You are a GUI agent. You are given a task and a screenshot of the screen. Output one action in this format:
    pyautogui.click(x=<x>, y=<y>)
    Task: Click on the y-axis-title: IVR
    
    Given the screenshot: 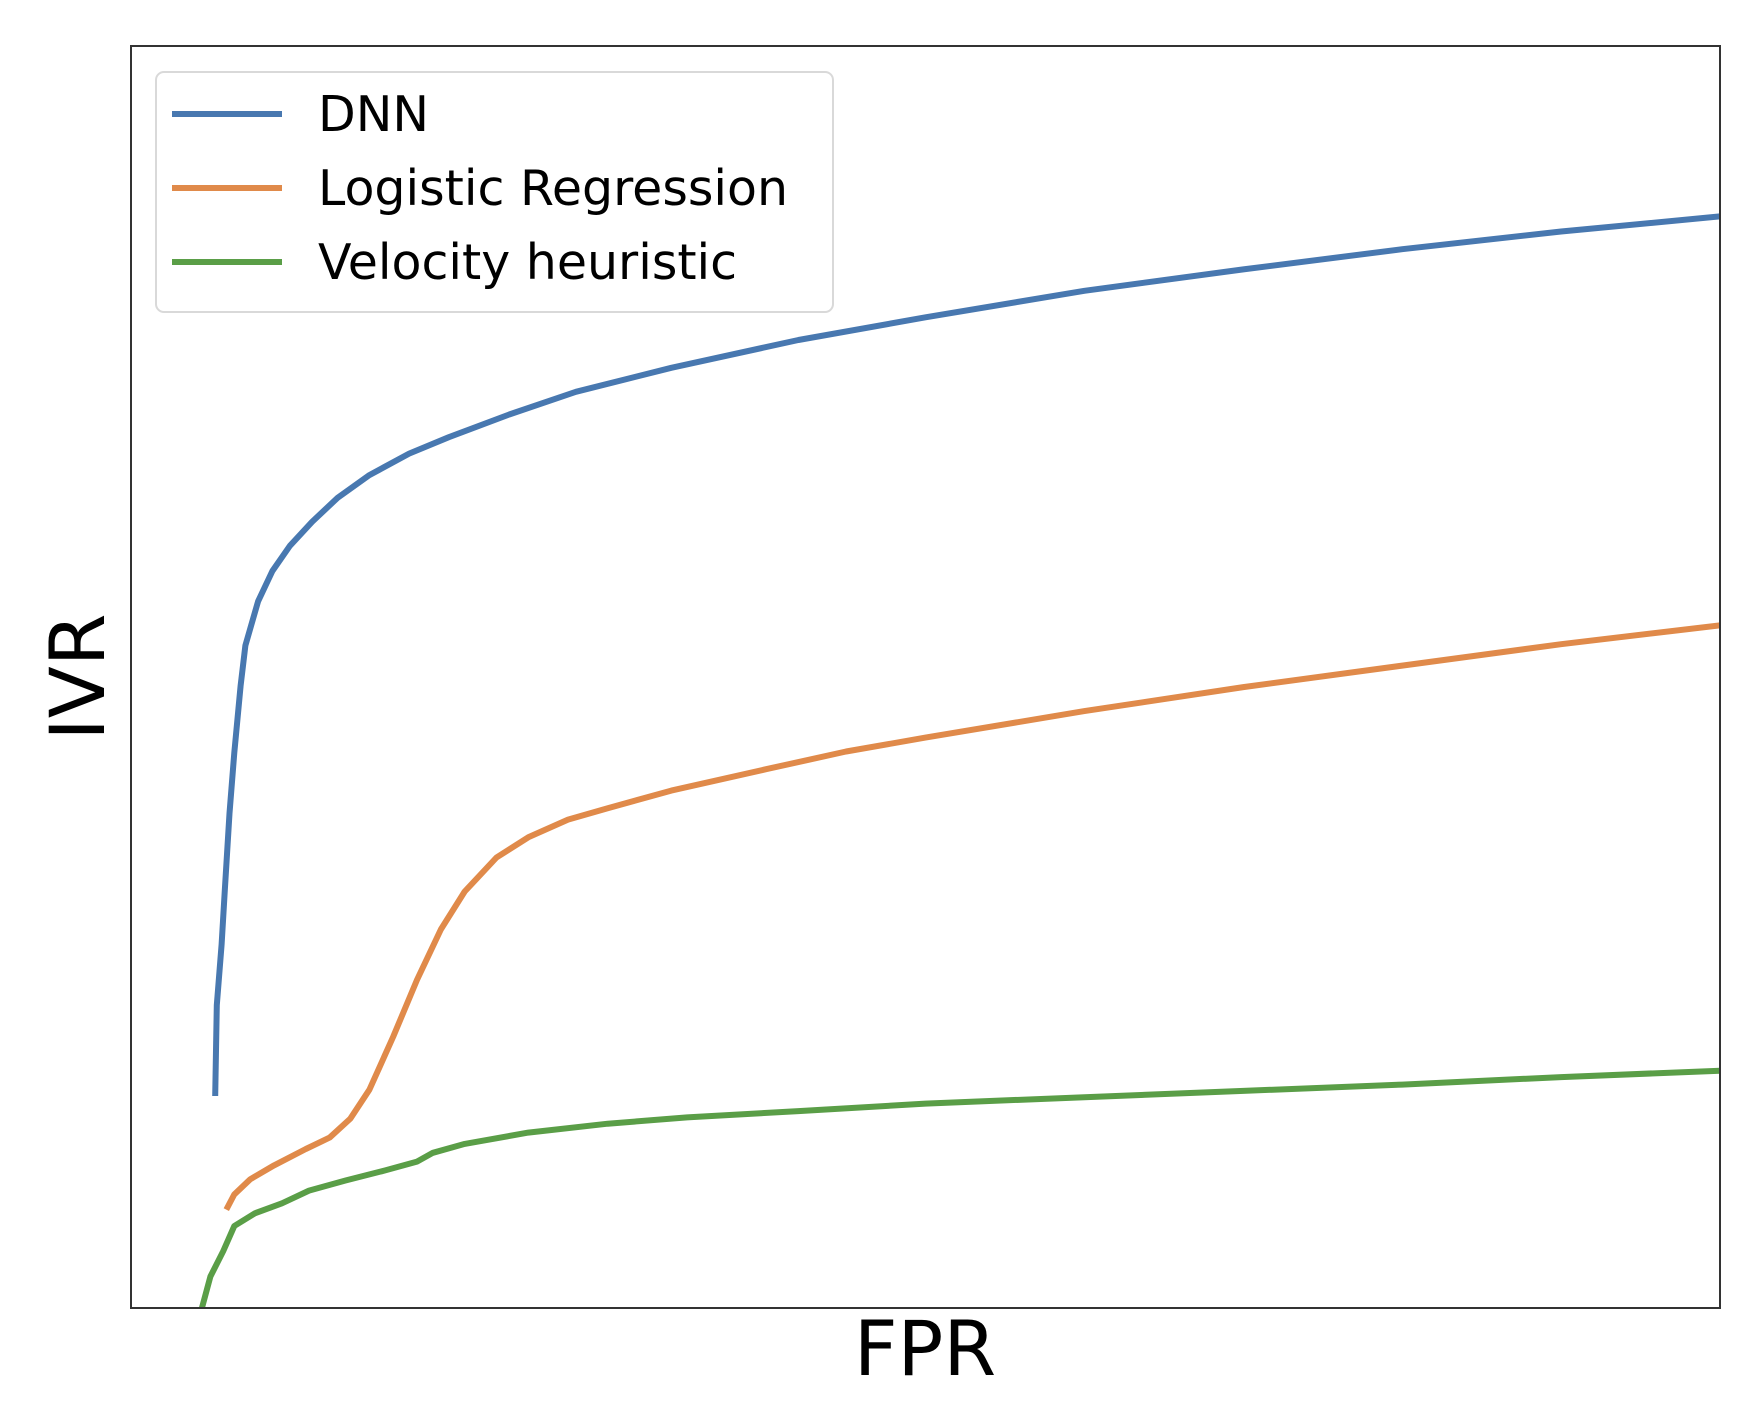 What is the action you would take?
    pyautogui.click(x=77, y=676)
    